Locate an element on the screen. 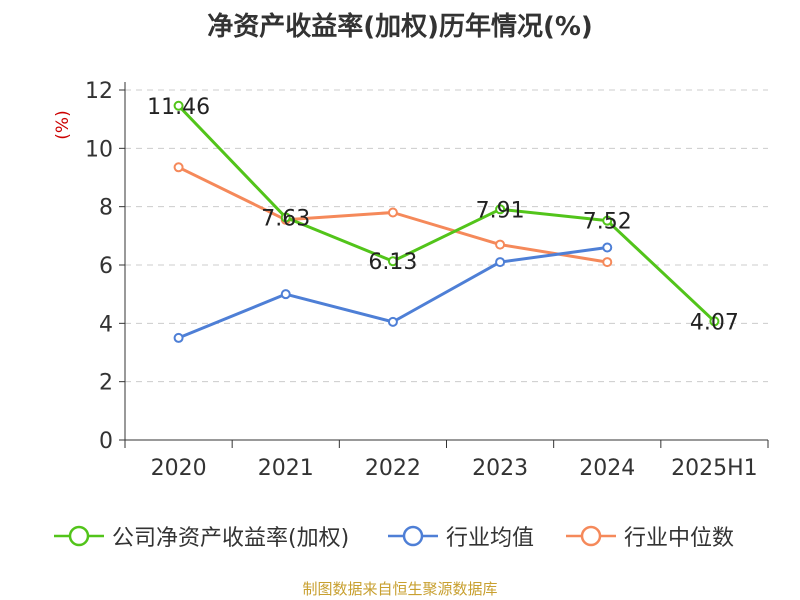 The image size is (800, 600). point-s0-2025H1 is located at coordinates (714, 321).